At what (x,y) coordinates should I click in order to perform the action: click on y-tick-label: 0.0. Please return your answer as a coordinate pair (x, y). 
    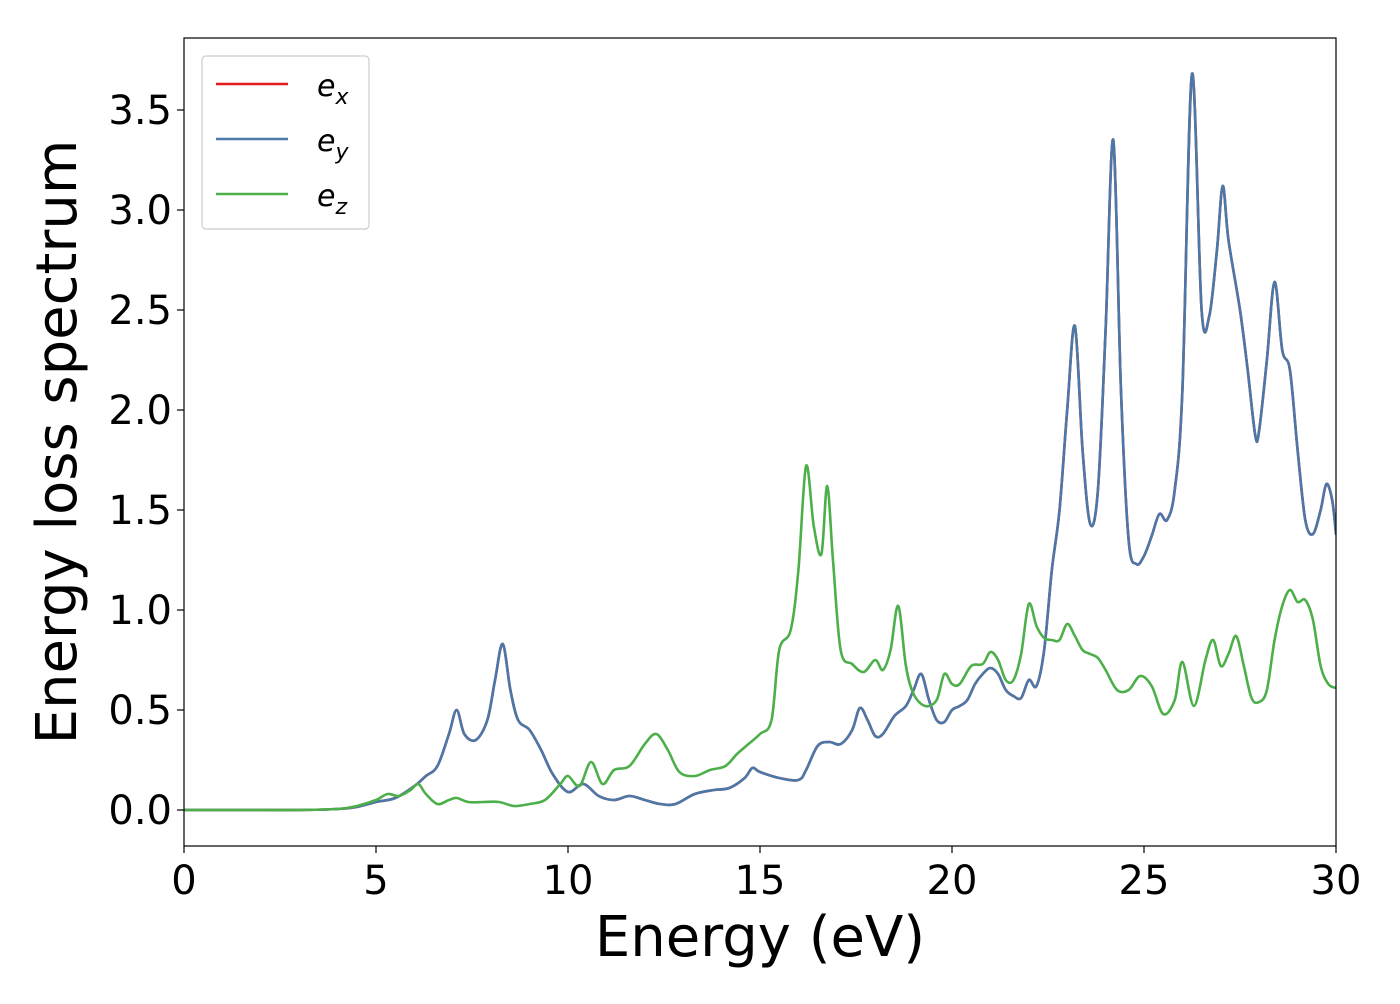
    Looking at the image, I should click on (140, 811).